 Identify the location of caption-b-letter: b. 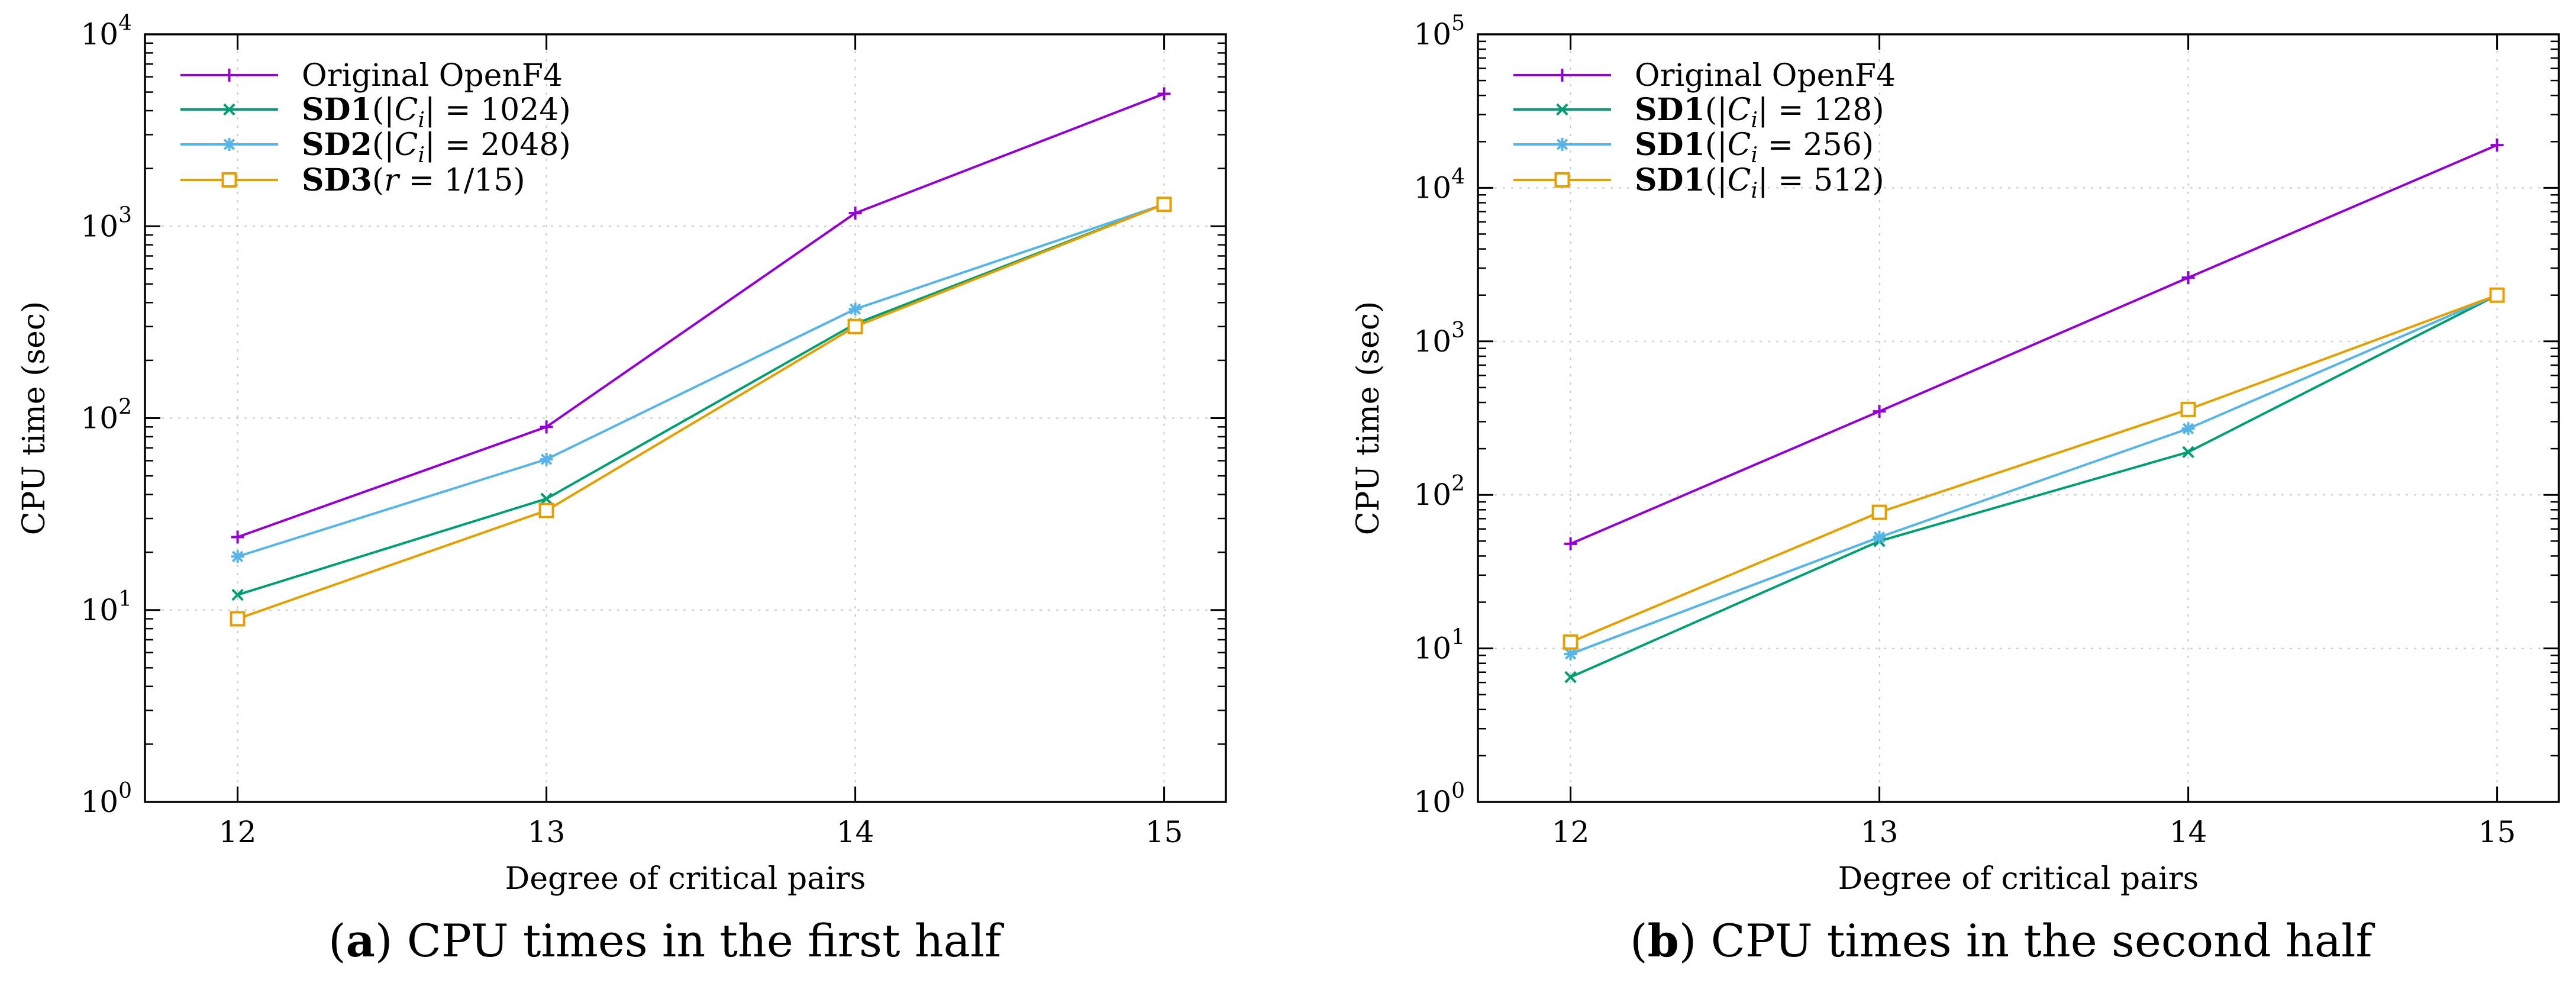
(1663, 940).